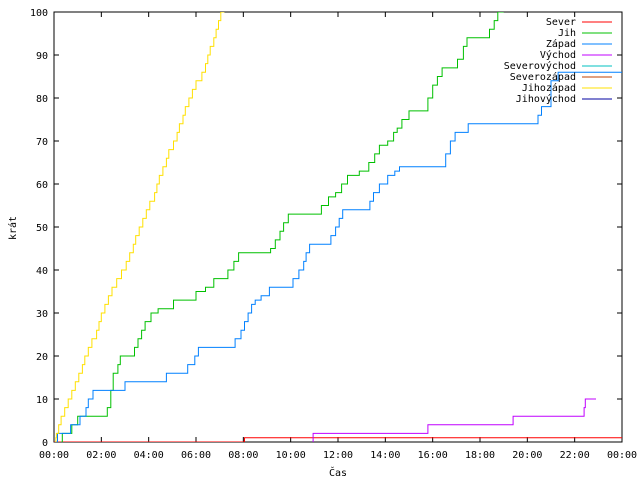  What do you see at coordinates (561, 44) in the screenshot?
I see `legend-label-zapad: Západ` at bounding box center [561, 44].